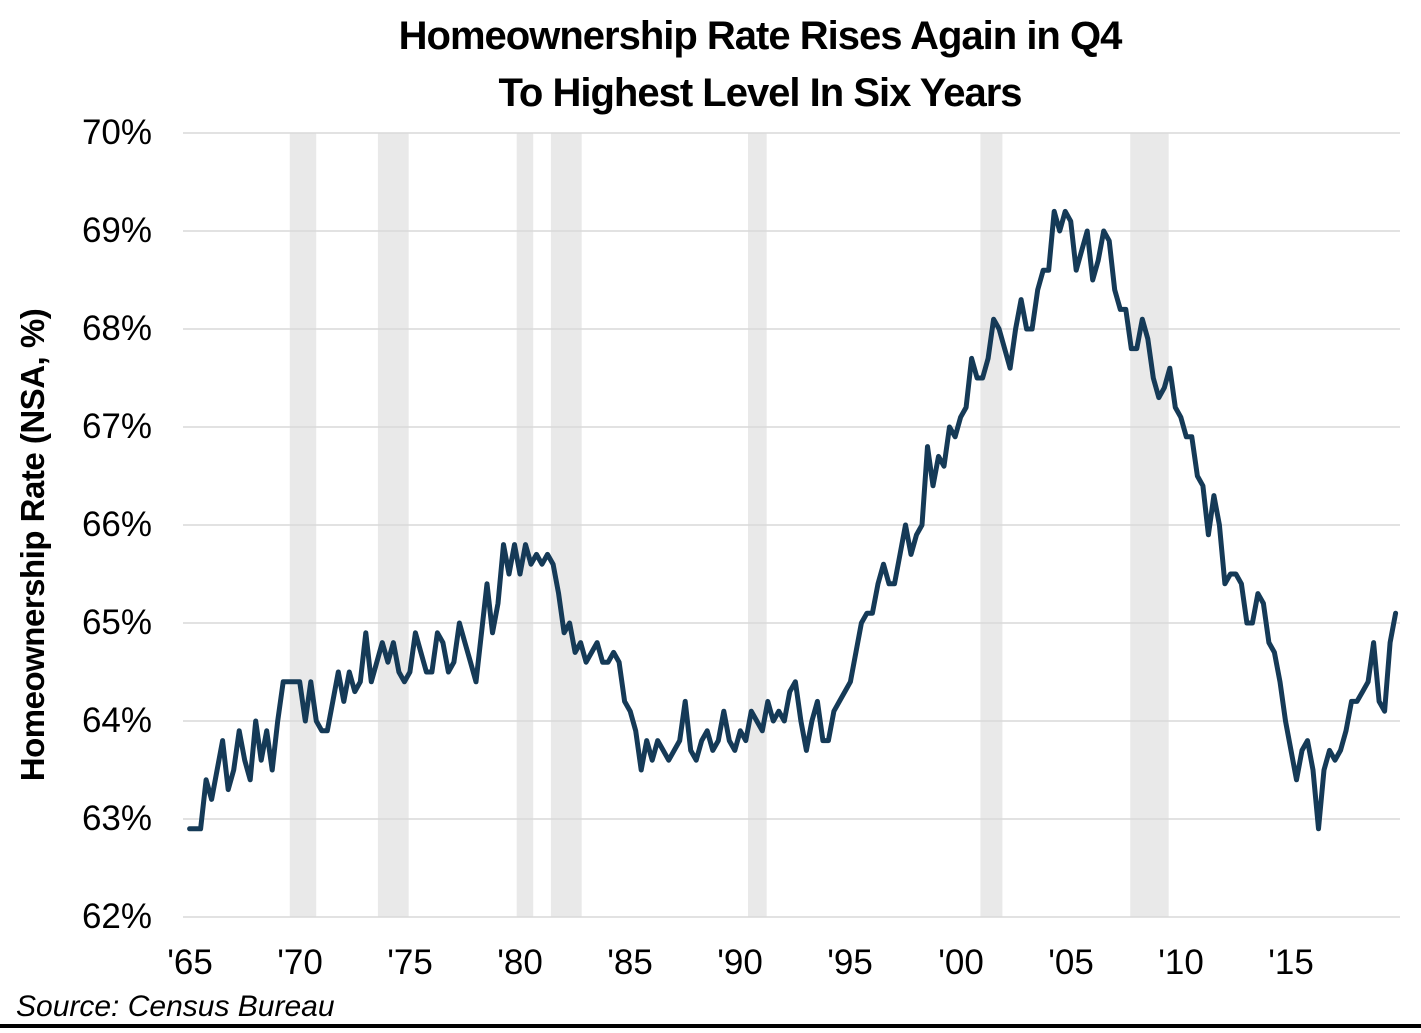 The width and height of the screenshot is (1421, 1033). What do you see at coordinates (1071, 962) in the screenshot?
I see `x-tick-label: '05` at bounding box center [1071, 962].